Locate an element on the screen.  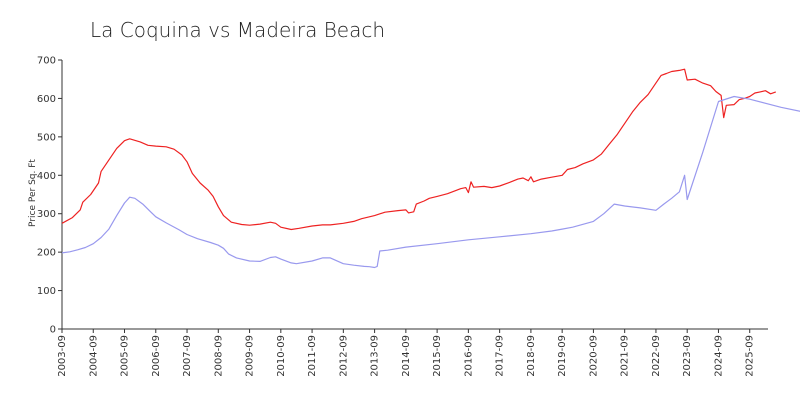
y-tick-label: 300 is located at coordinates (46, 214).